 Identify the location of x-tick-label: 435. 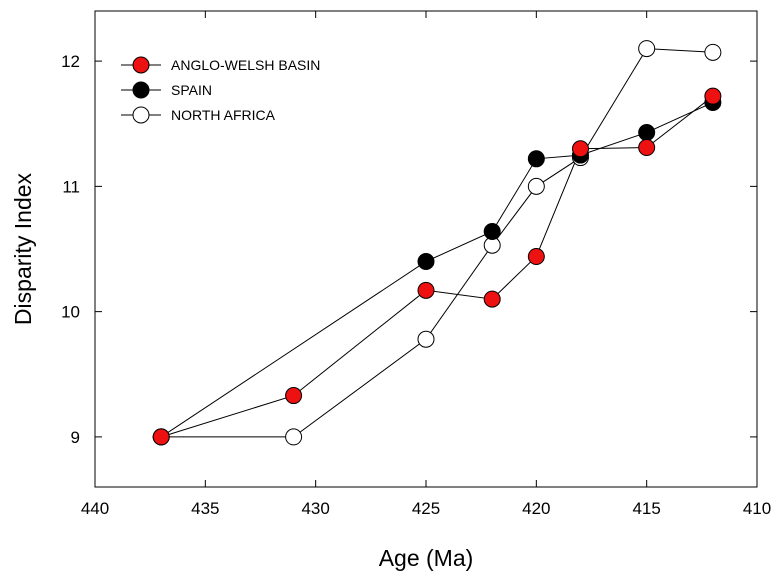
(205, 508).